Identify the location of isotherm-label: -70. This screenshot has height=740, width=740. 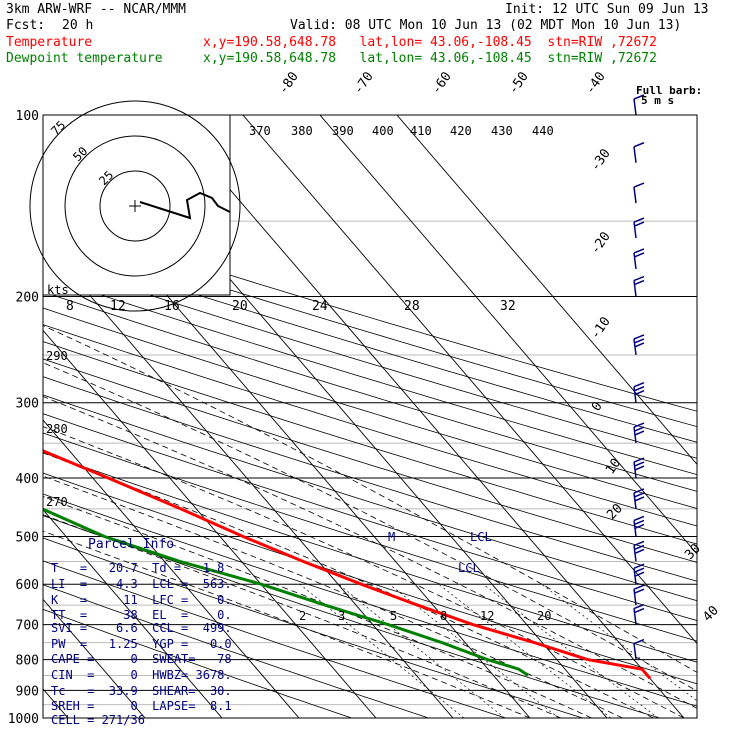
(364, 83).